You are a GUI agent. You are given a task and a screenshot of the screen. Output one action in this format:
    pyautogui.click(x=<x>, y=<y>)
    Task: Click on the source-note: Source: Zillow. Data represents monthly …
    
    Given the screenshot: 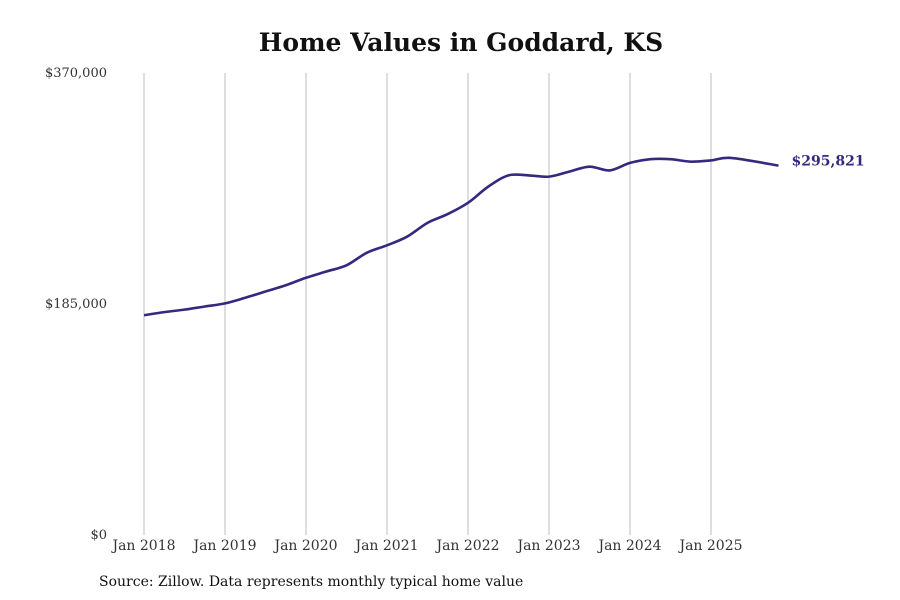 What is the action you would take?
    pyautogui.click(x=311, y=582)
    